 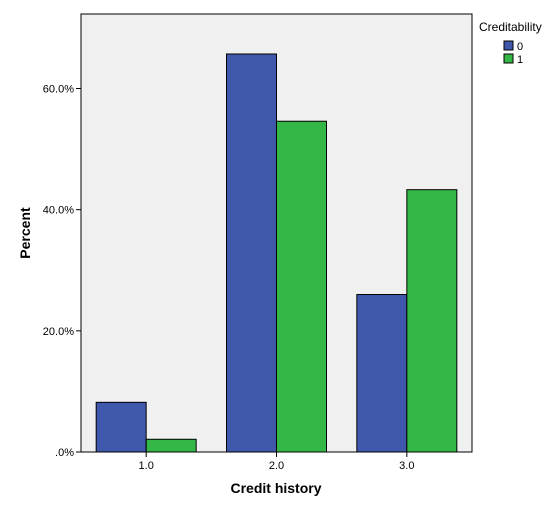 What do you see at coordinates (58, 90) in the screenshot?
I see `y-tick-label: 60.0%` at bounding box center [58, 90].